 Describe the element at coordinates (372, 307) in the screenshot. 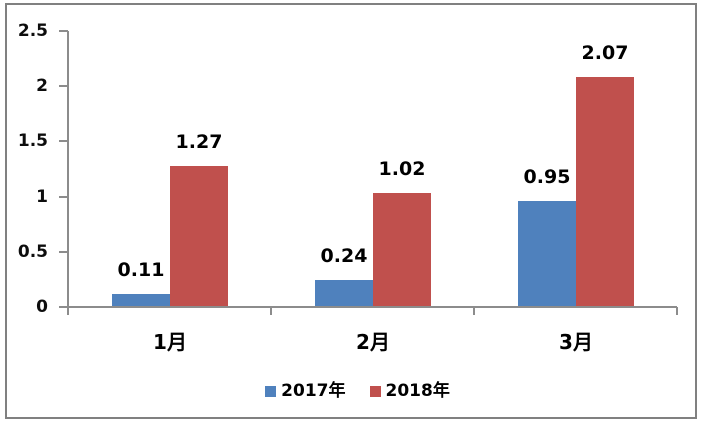

I see `x-axis-line` at that location.